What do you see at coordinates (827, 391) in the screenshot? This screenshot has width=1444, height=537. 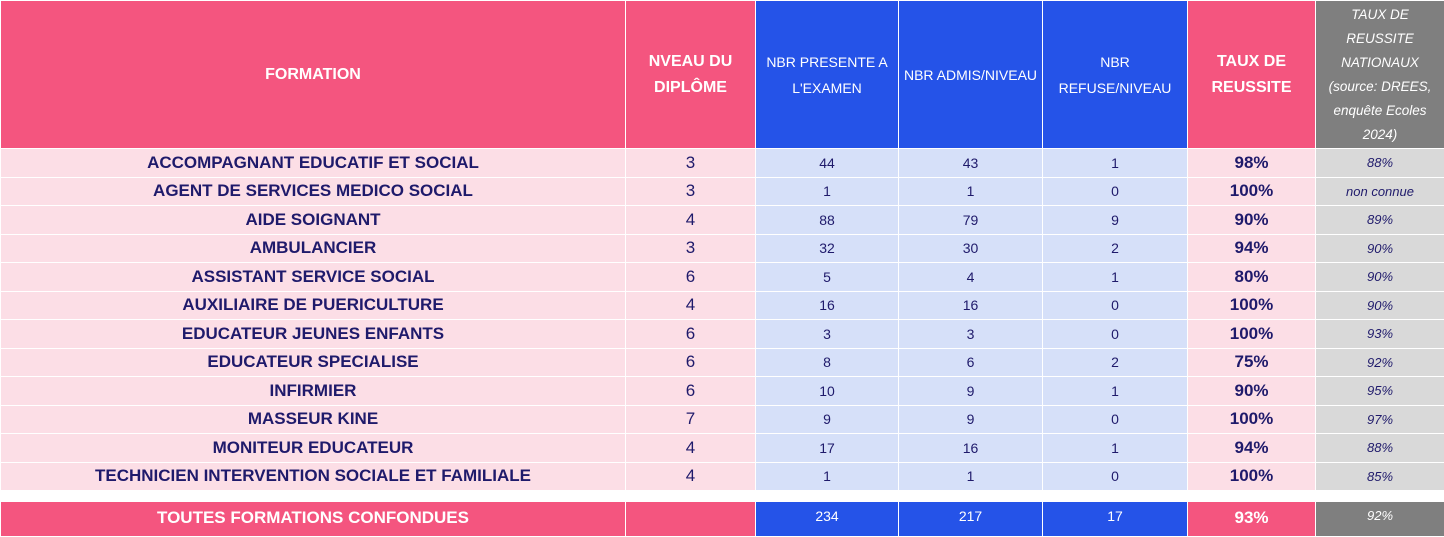 I see `cell-presente: 10` at bounding box center [827, 391].